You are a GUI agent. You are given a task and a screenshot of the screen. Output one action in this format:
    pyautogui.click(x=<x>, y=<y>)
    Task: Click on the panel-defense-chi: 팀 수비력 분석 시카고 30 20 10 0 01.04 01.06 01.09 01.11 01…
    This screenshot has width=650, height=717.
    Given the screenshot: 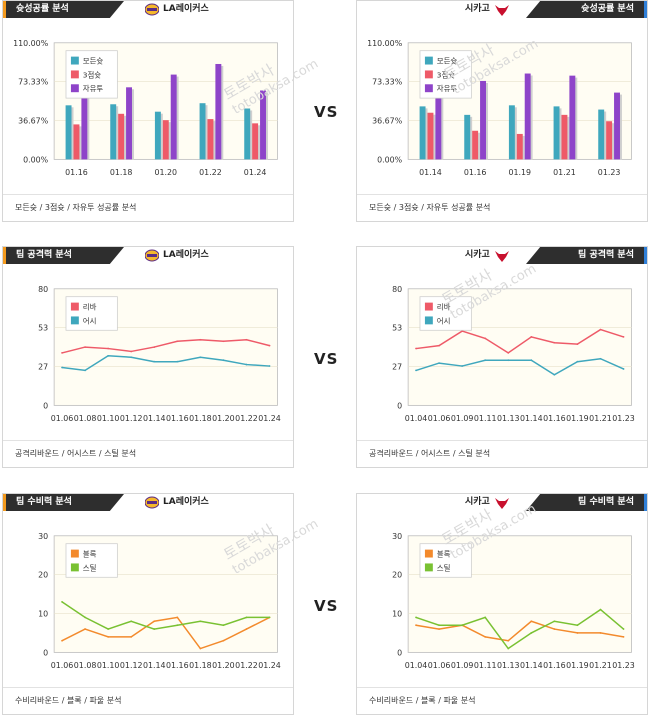 What is the action you would take?
    pyautogui.click(x=502, y=604)
    